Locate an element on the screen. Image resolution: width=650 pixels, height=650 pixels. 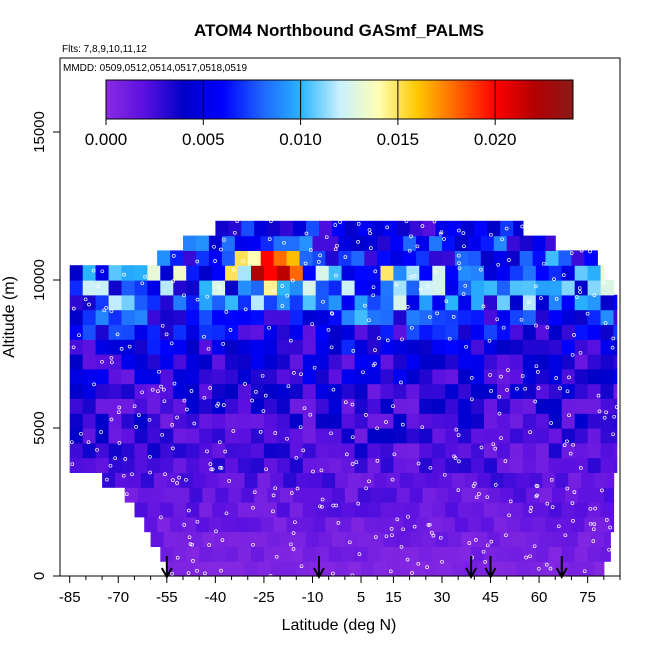
profile-arrow-head is located at coordinates (561, 573).